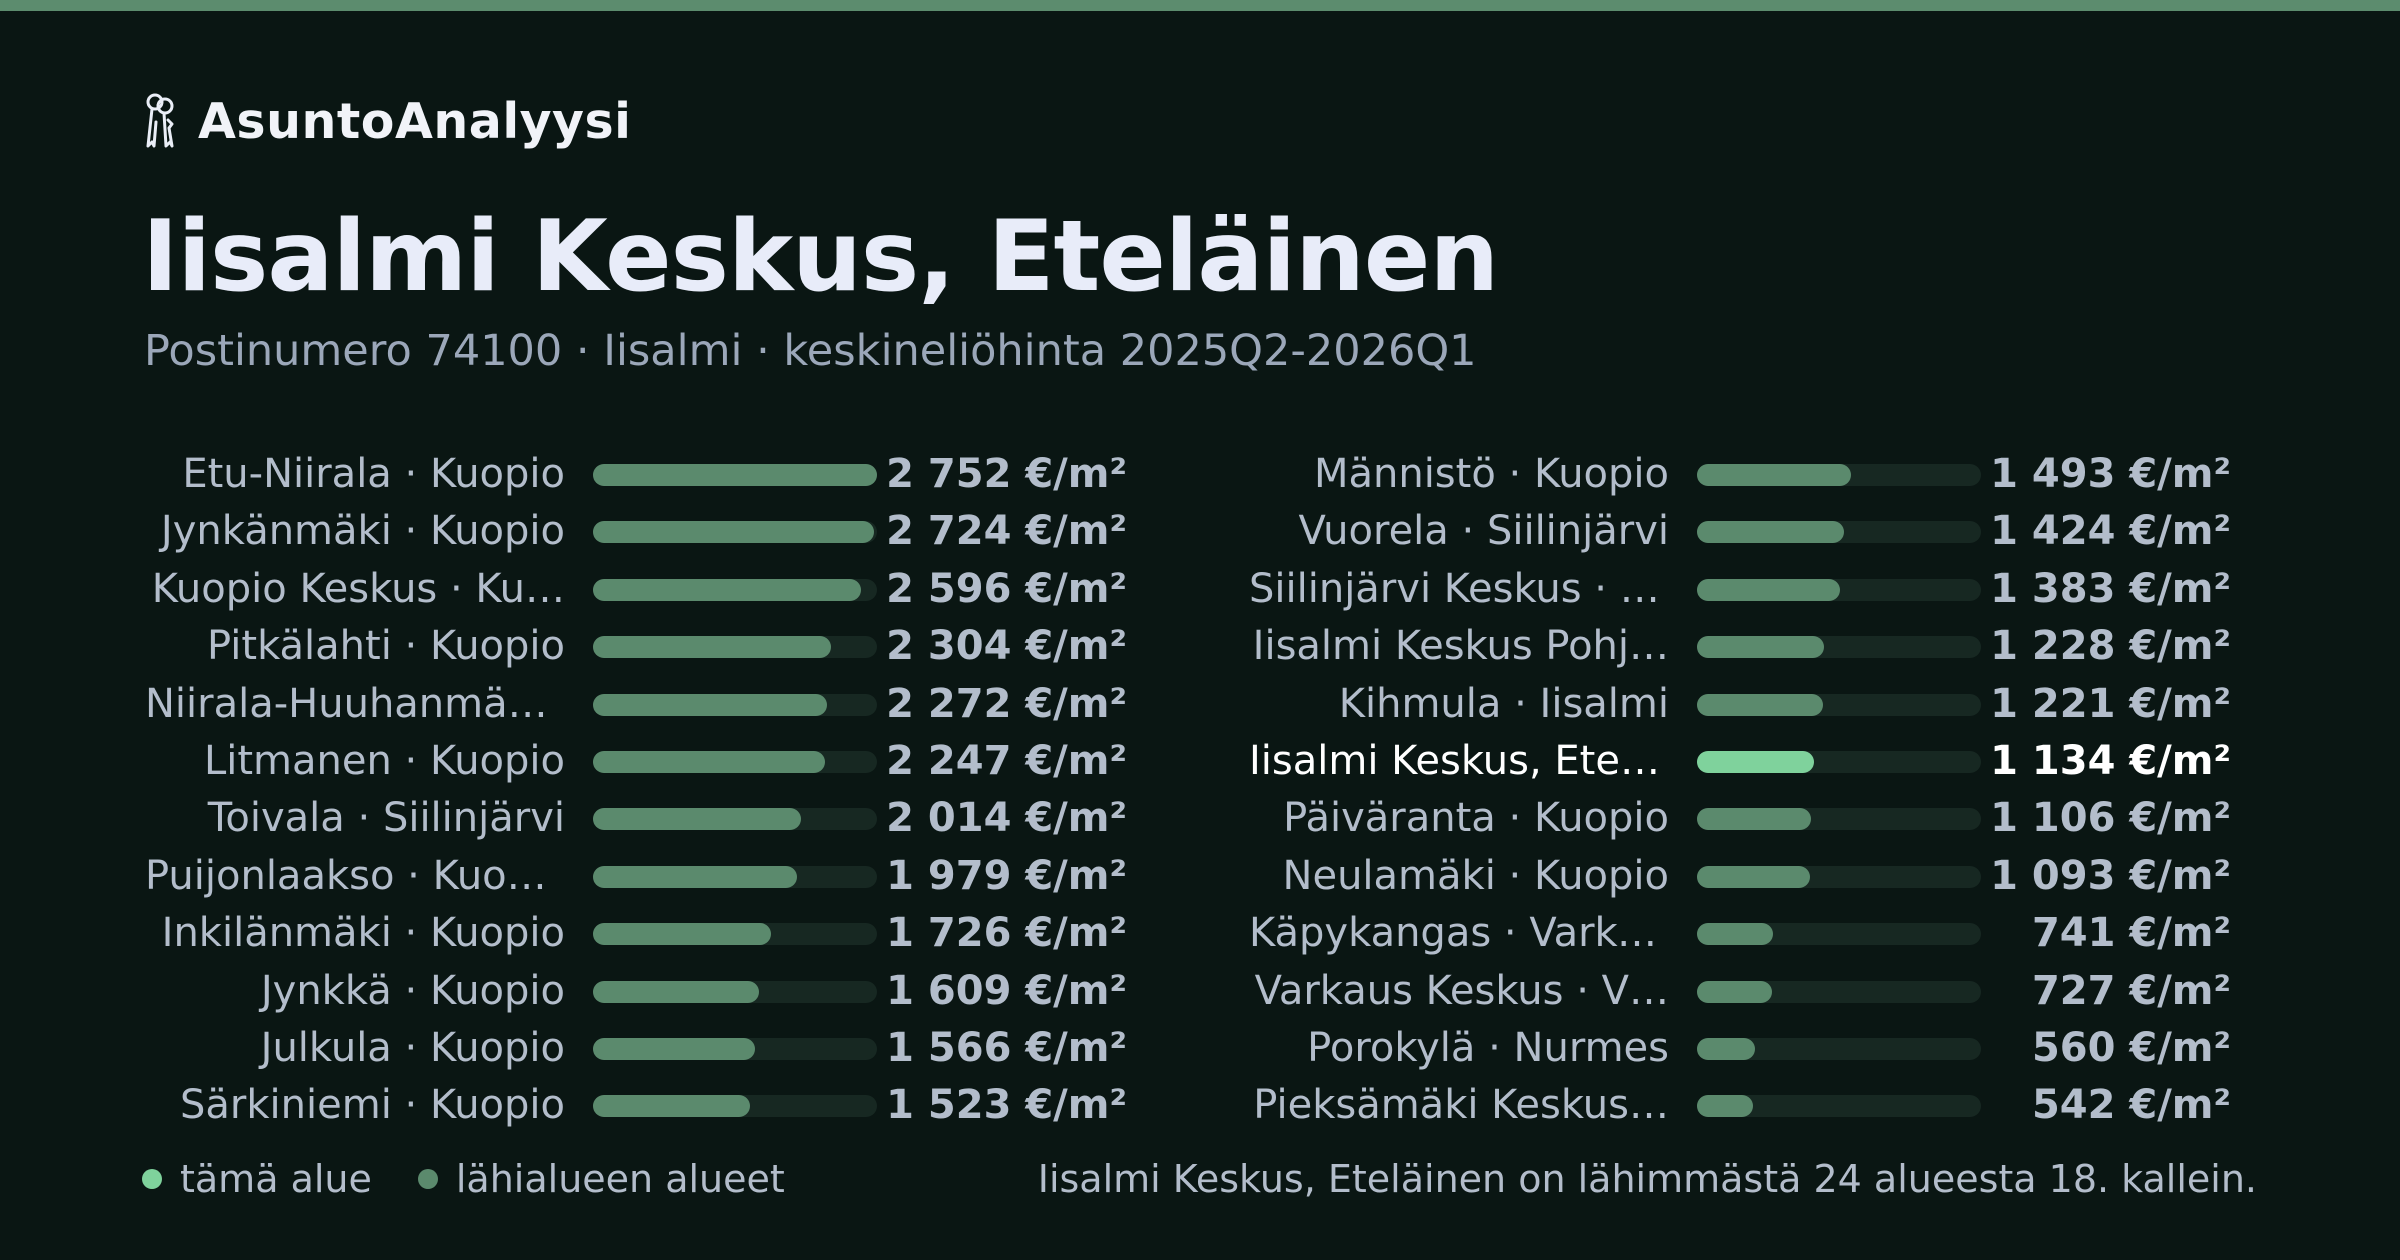  Describe the element at coordinates (1006, 1048) in the screenshot. I see `bar-value-label: 1 566 €/m²` at that location.